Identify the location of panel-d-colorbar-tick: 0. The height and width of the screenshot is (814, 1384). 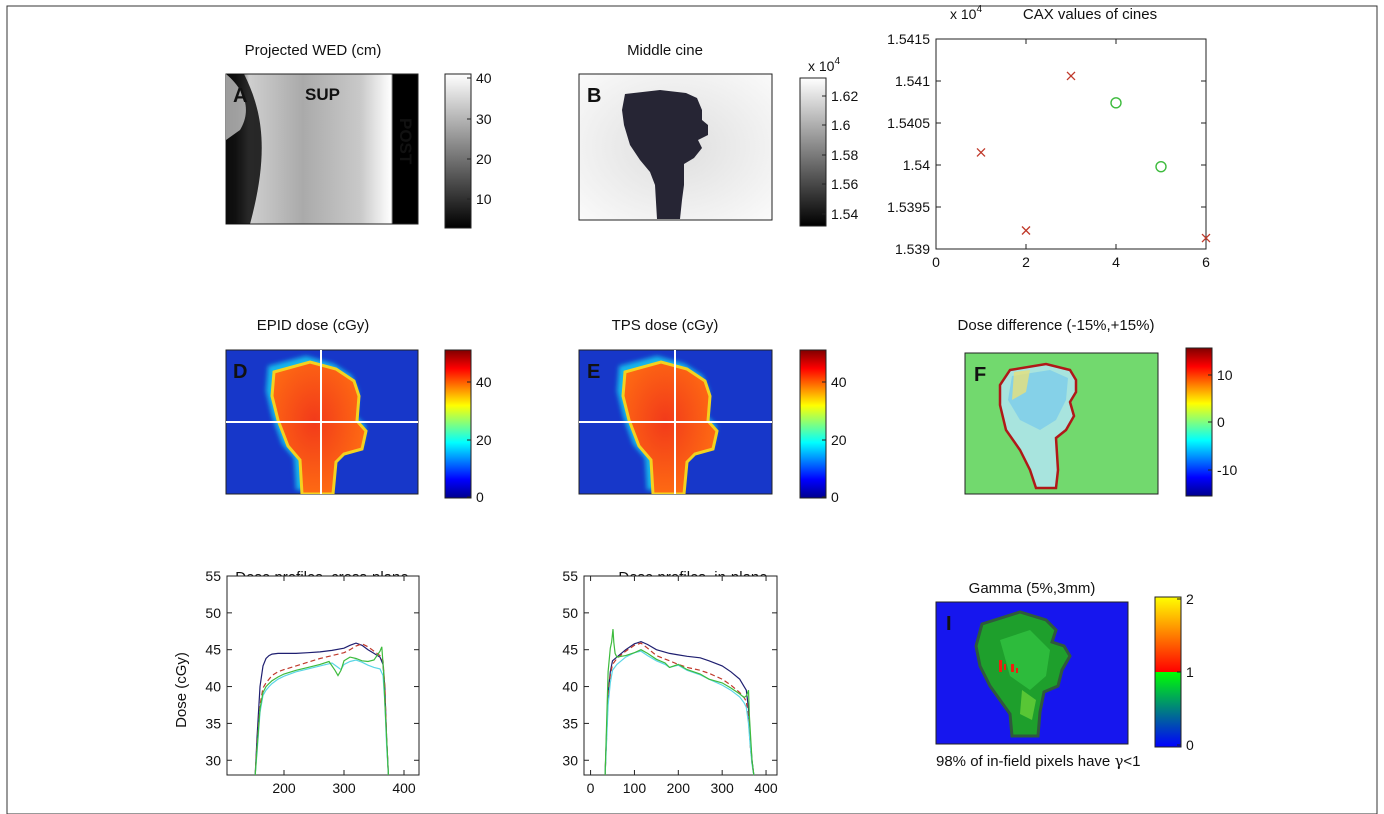
(480, 497).